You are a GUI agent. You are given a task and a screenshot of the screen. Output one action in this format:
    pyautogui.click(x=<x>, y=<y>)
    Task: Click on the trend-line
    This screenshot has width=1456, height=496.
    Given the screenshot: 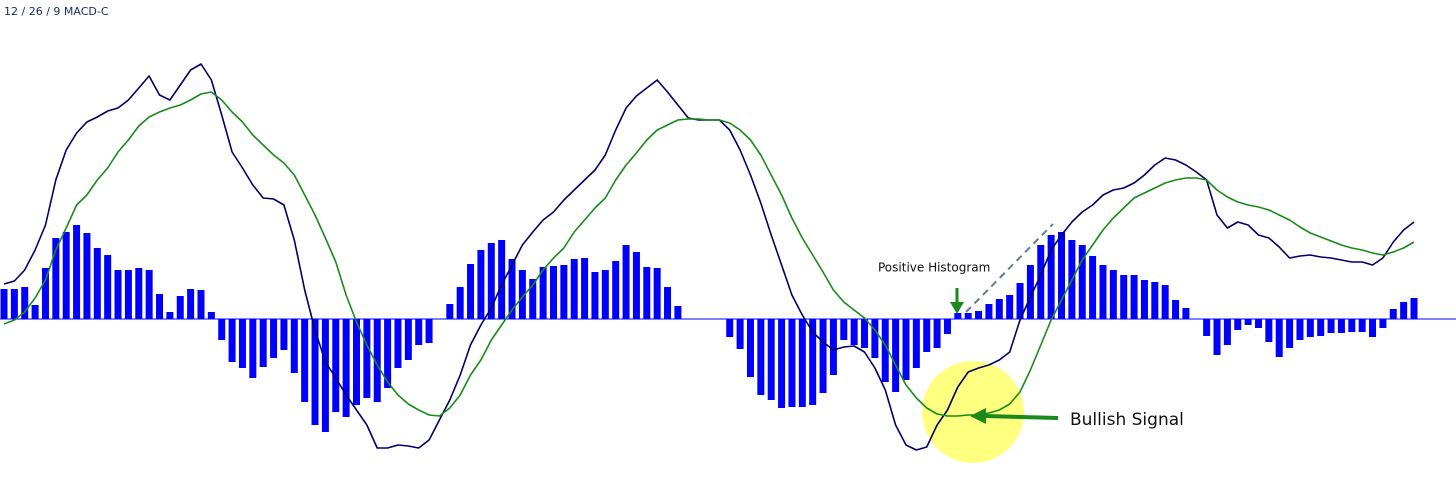 What is the action you would take?
    pyautogui.click(x=1009, y=268)
    